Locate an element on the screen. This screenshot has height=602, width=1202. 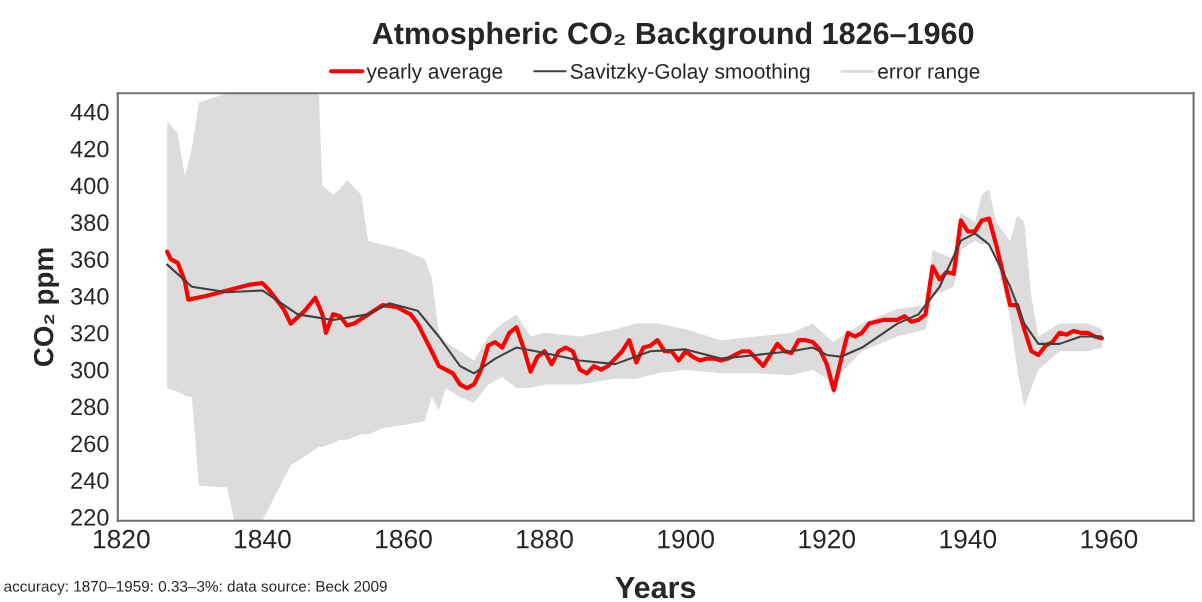
y-axis-title: CO₂ ppm is located at coordinates (46, 307).